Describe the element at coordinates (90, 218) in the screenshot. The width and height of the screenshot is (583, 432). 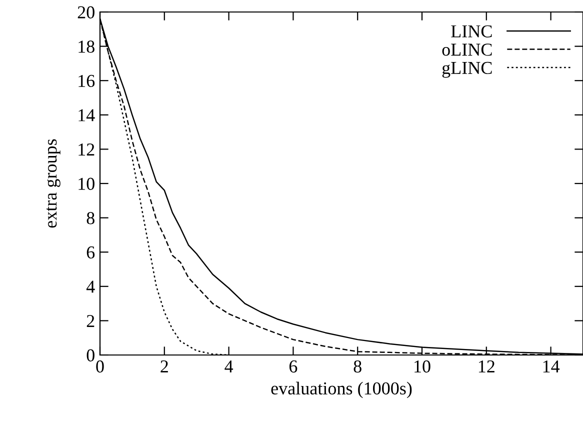
I see `y-tick-label: 8` at that location.